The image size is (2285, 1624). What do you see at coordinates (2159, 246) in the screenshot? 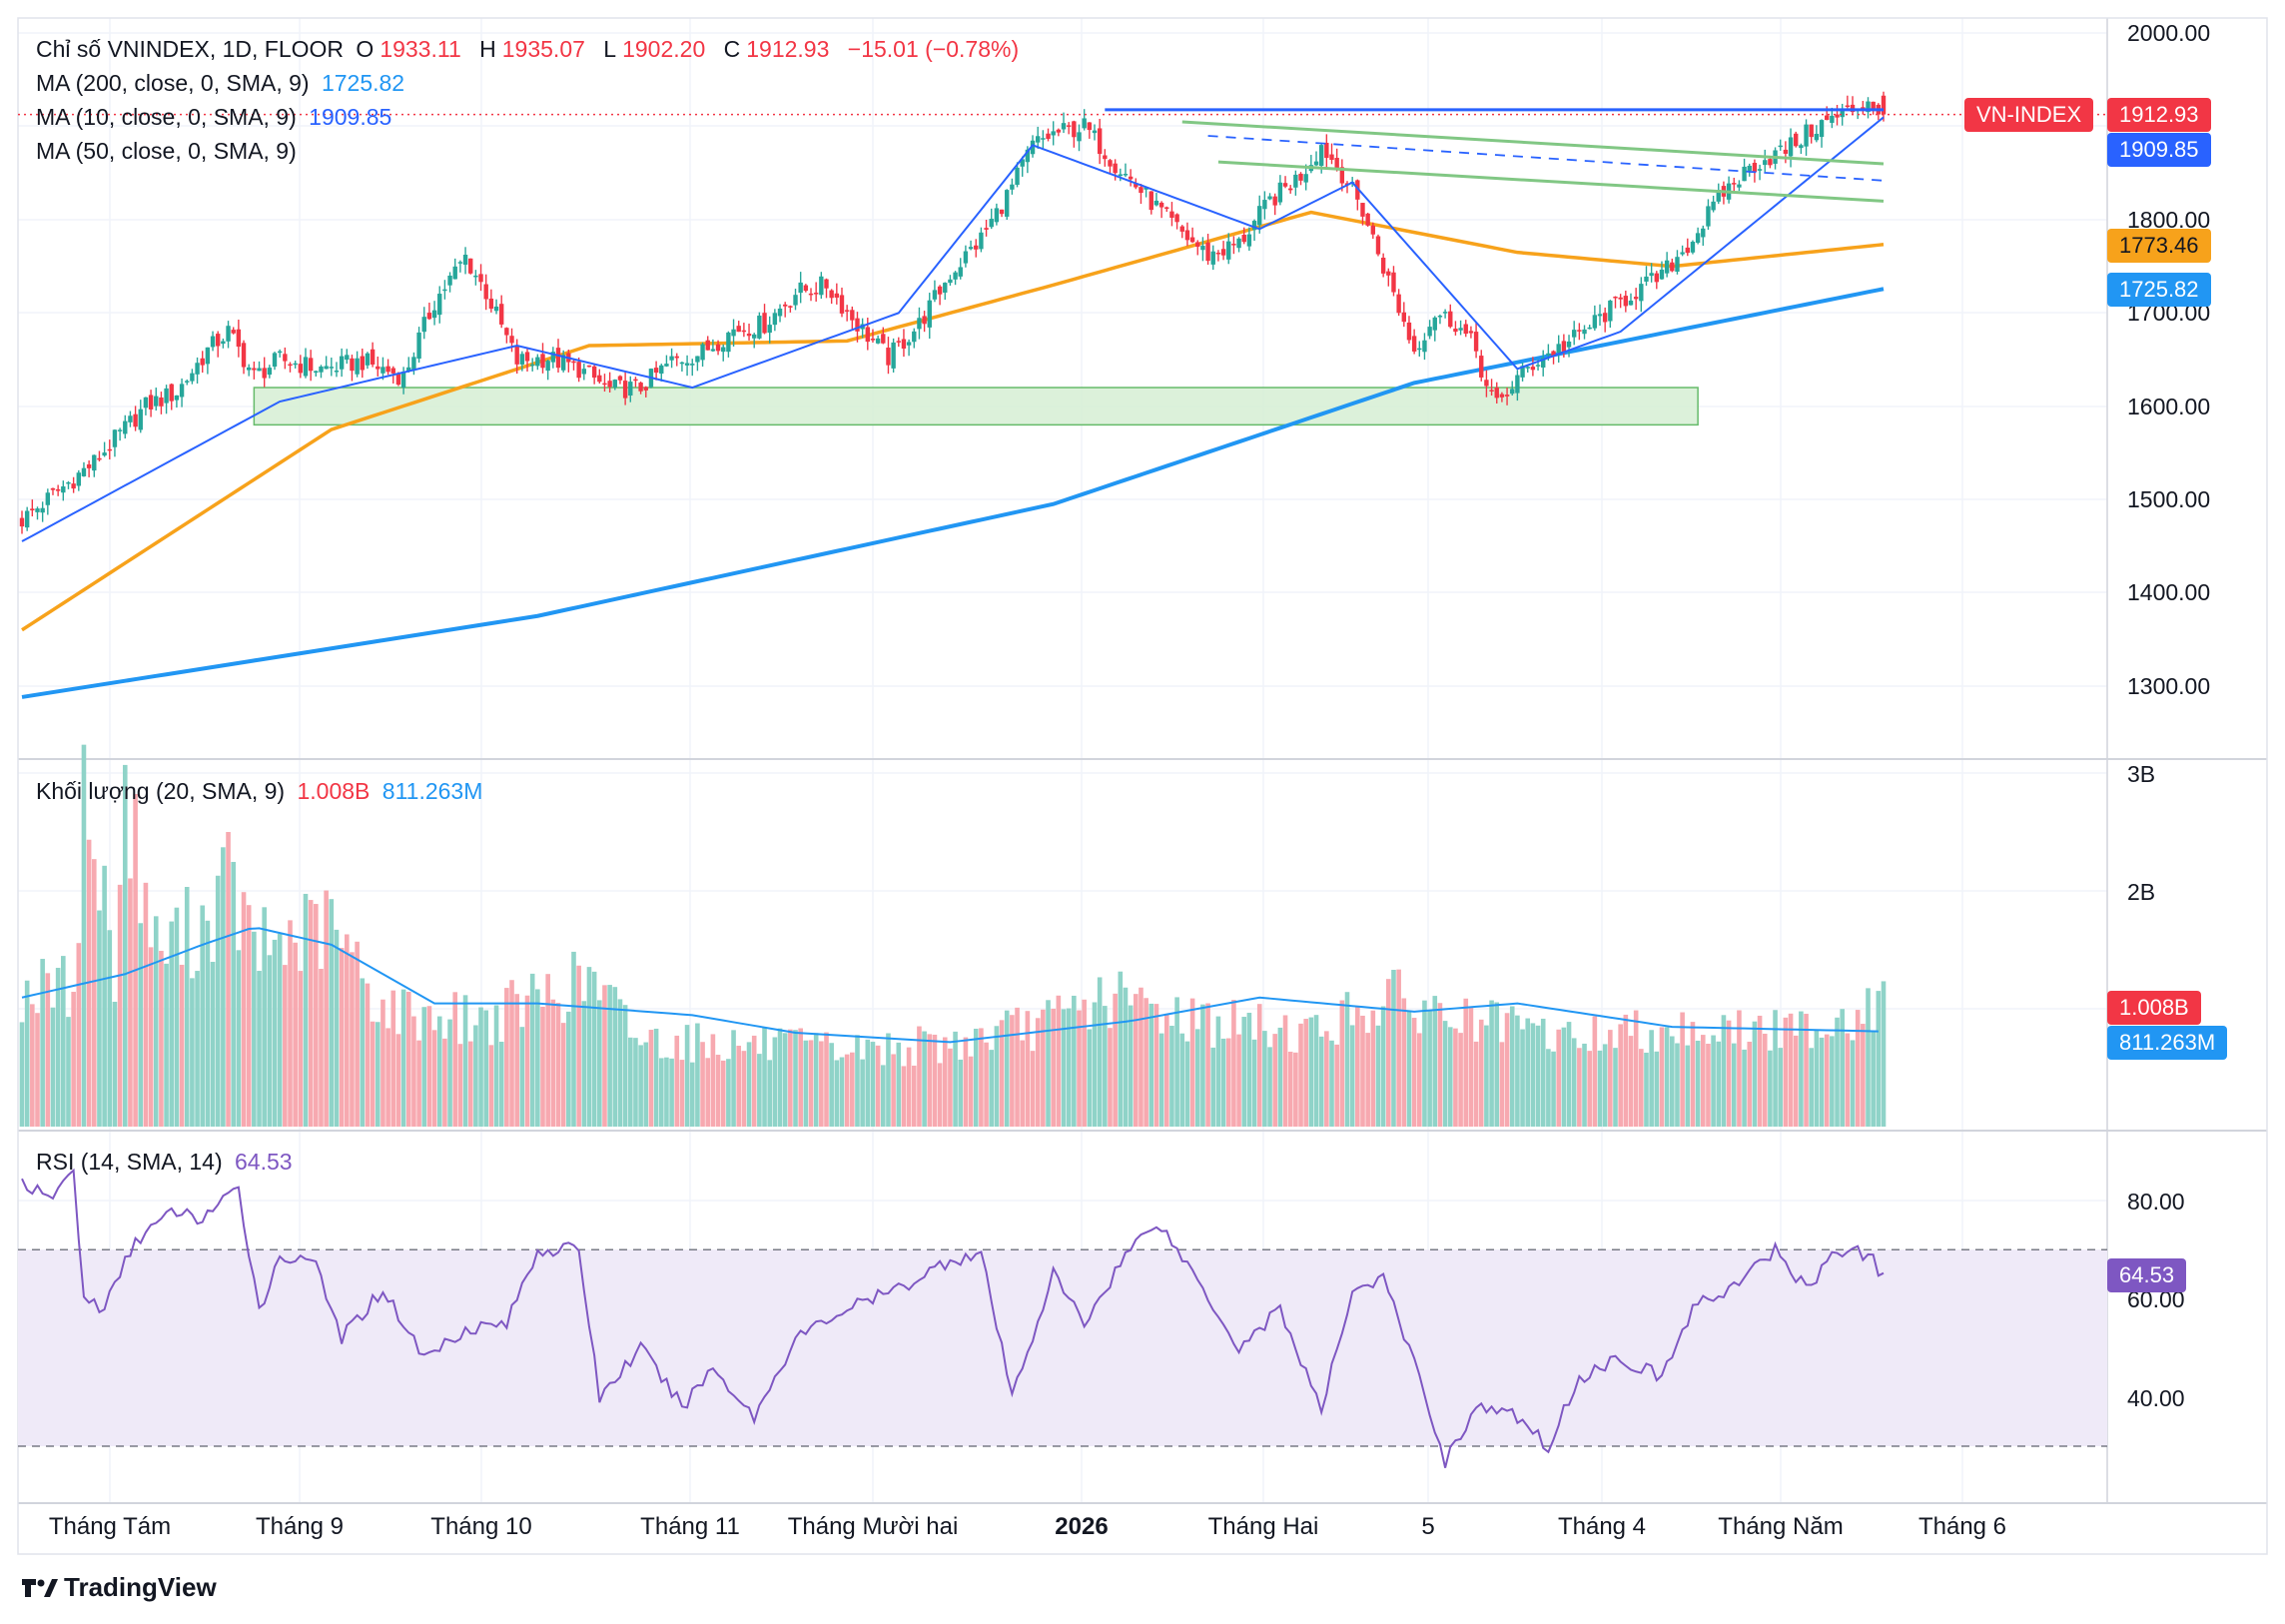
I see `ma50-price-label: 1773.46` at bounding box center [2159, 246].